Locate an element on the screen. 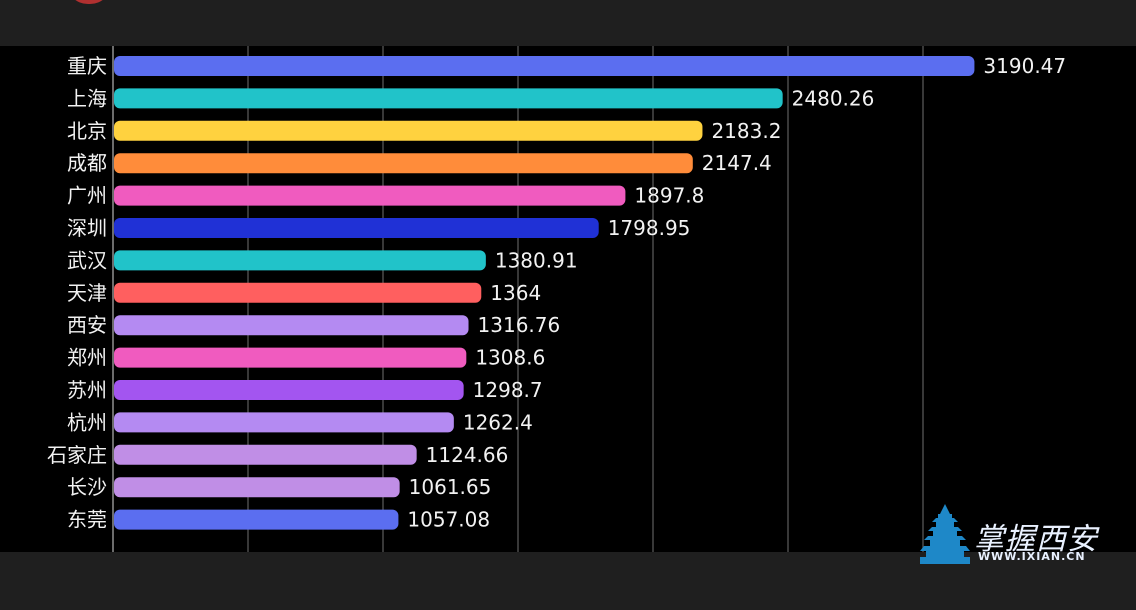 The width and height of the screenshot is (1136, 610). category-label: 北京 is located at coordinates (87, 131).